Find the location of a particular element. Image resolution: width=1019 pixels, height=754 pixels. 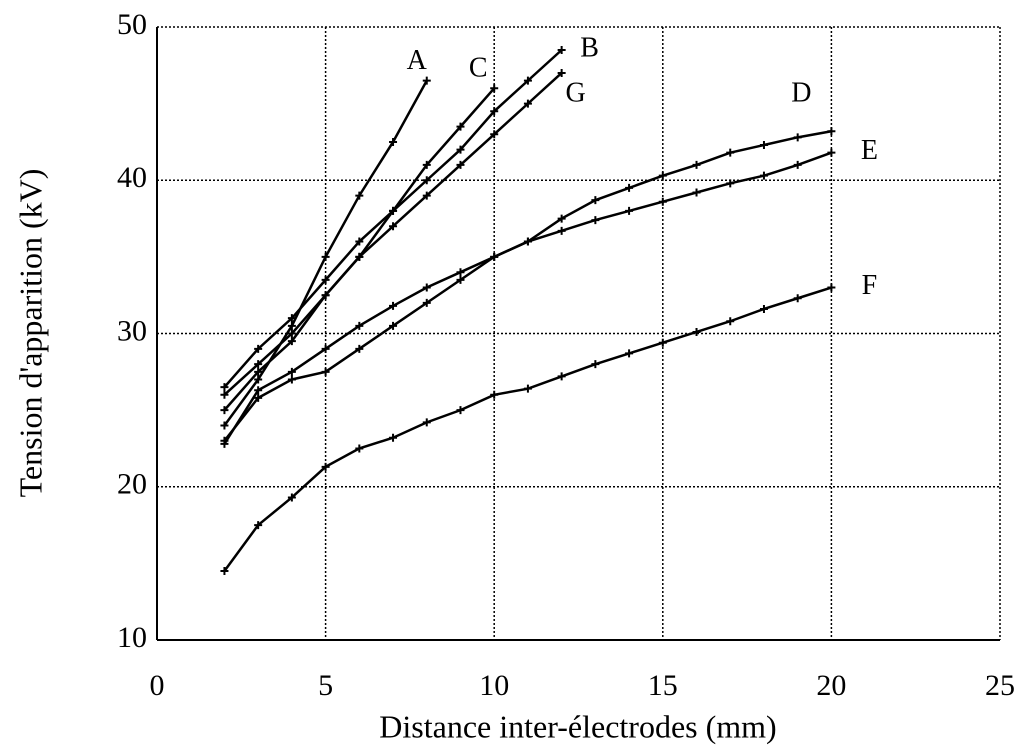

line-series is located at coordinates (359, 249).